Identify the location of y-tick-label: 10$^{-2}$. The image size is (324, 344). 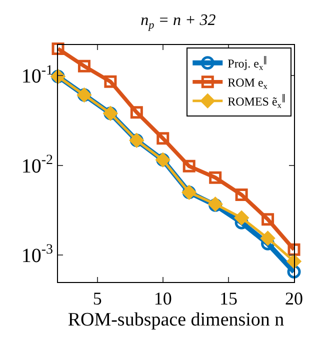
(37, 165).